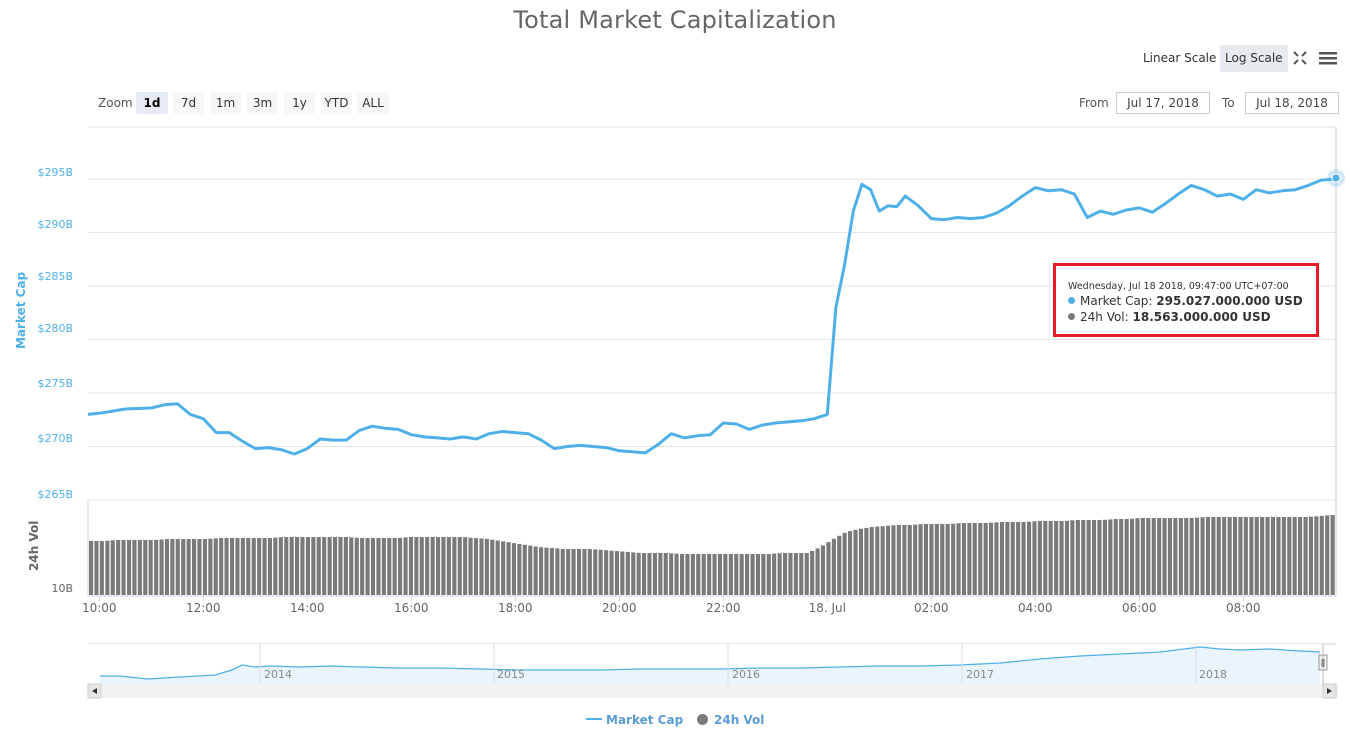 This screenshot has width=1350, height=736. What do you see at coordinates (931, 608) in the screenshot?
I see `x-tick-label: 02:00` at bounding box center [931, 608].